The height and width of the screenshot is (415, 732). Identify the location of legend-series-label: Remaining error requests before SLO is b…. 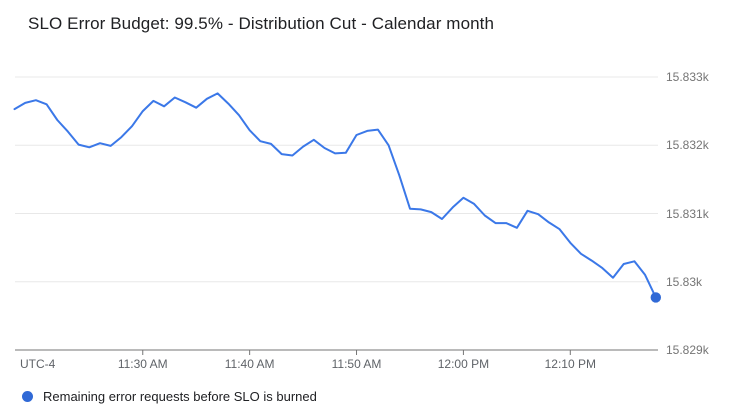
(180, 396).